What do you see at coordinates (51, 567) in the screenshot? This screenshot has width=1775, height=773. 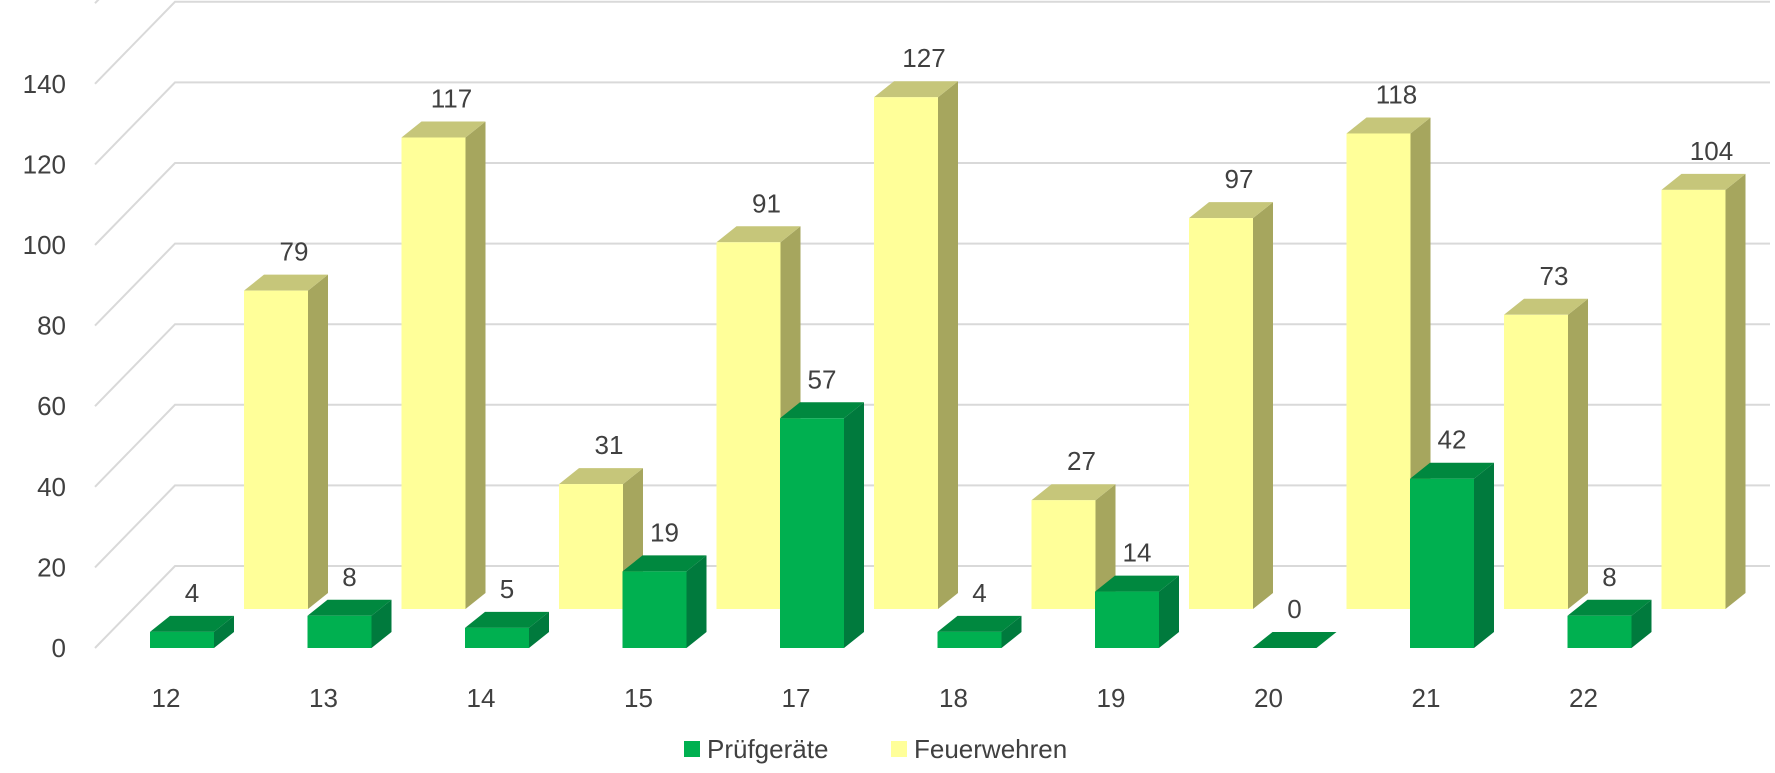 I see `y-tick-label: 20` at bounding box center [51, 567].